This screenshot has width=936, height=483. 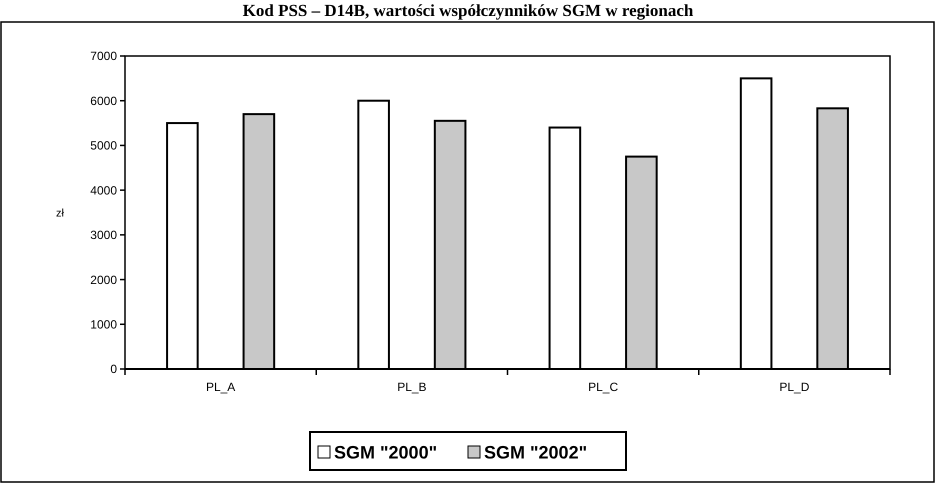 What do you see at coordinates (386, 452) in the screenshot?
I see `legend-label: SGM "2000"` at bounding box center [386, 452].